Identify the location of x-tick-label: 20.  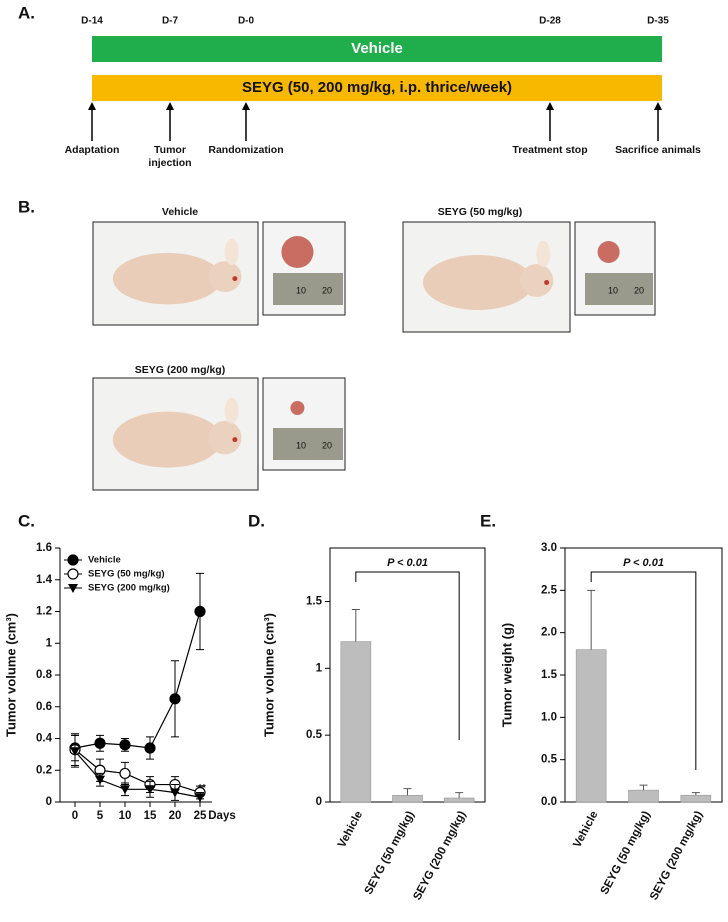
(175, 816).